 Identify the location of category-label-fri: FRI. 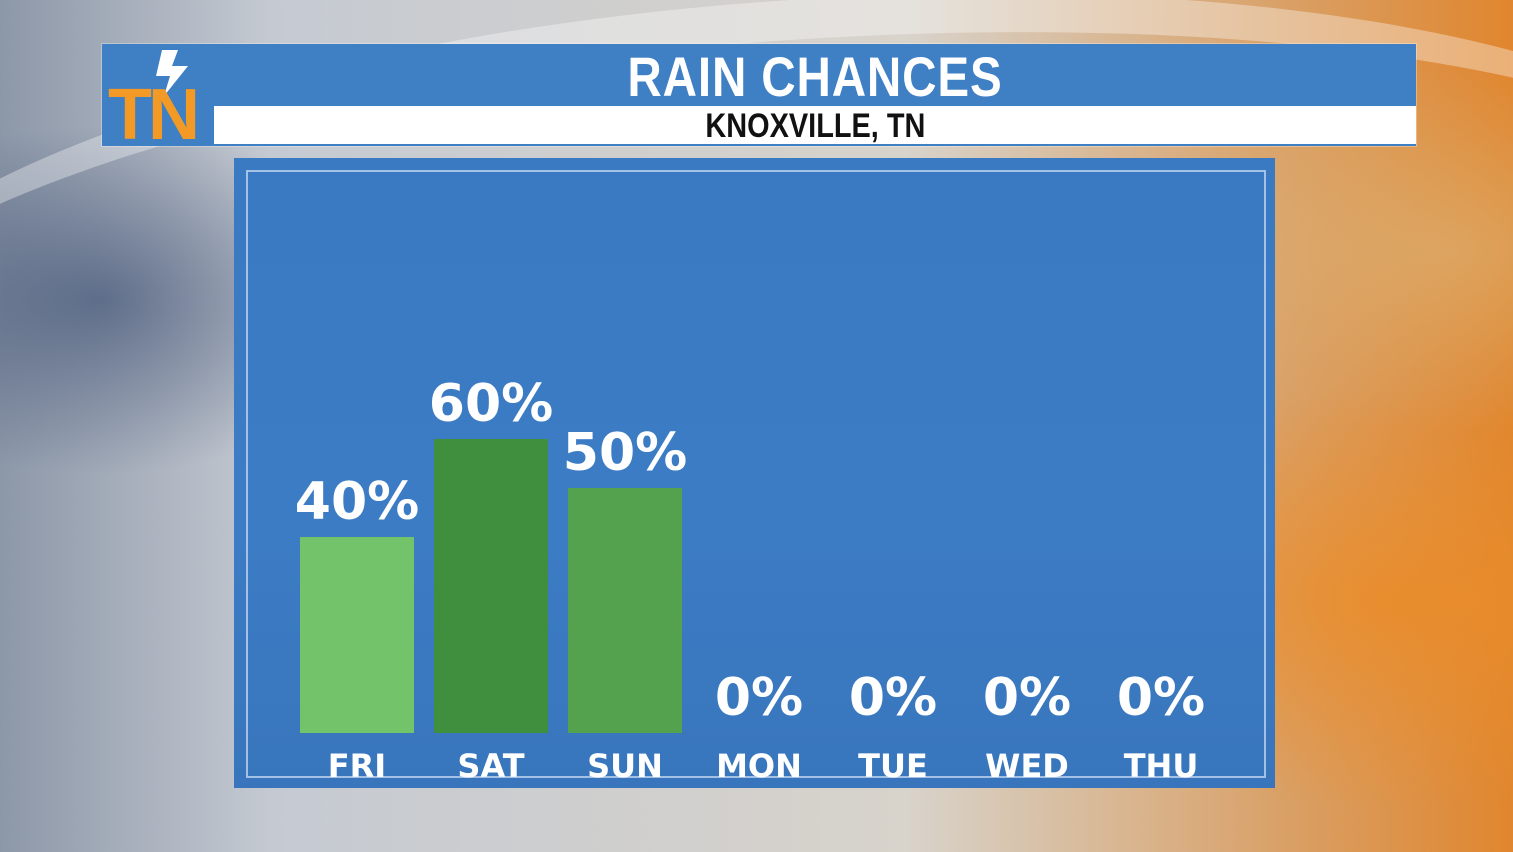
(357, 766).